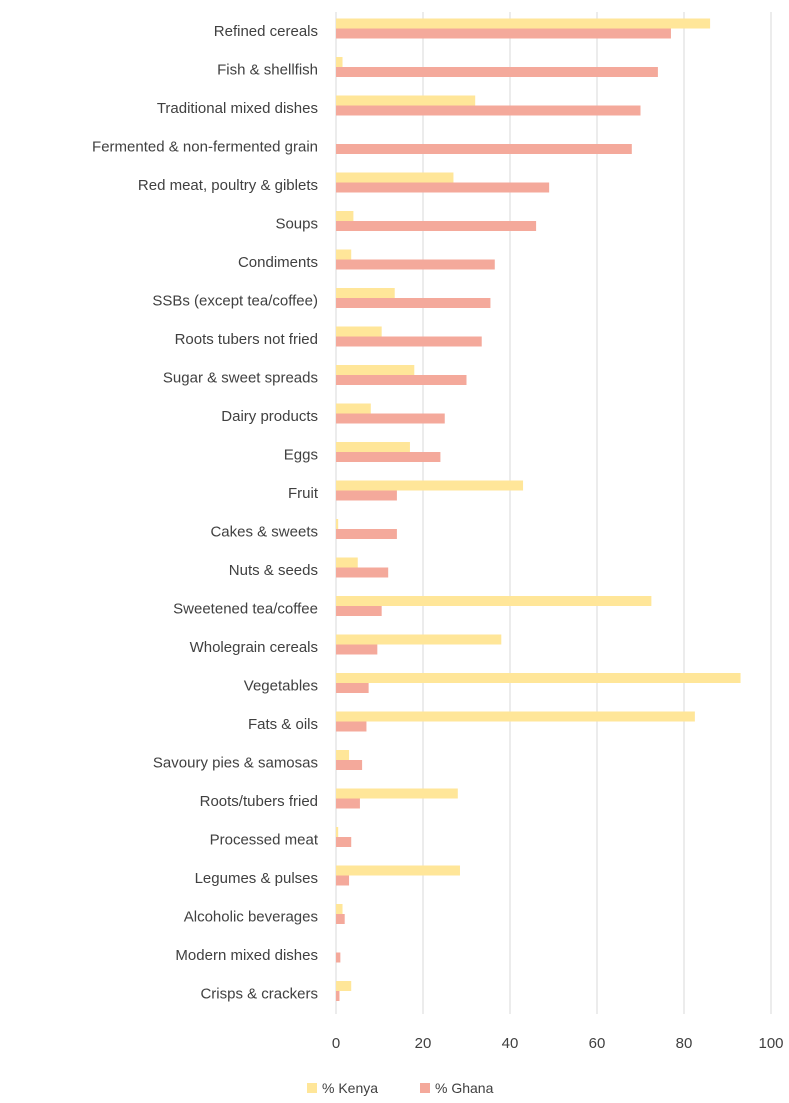  I want to click on category-label: Dairy products, so click(269, 416).